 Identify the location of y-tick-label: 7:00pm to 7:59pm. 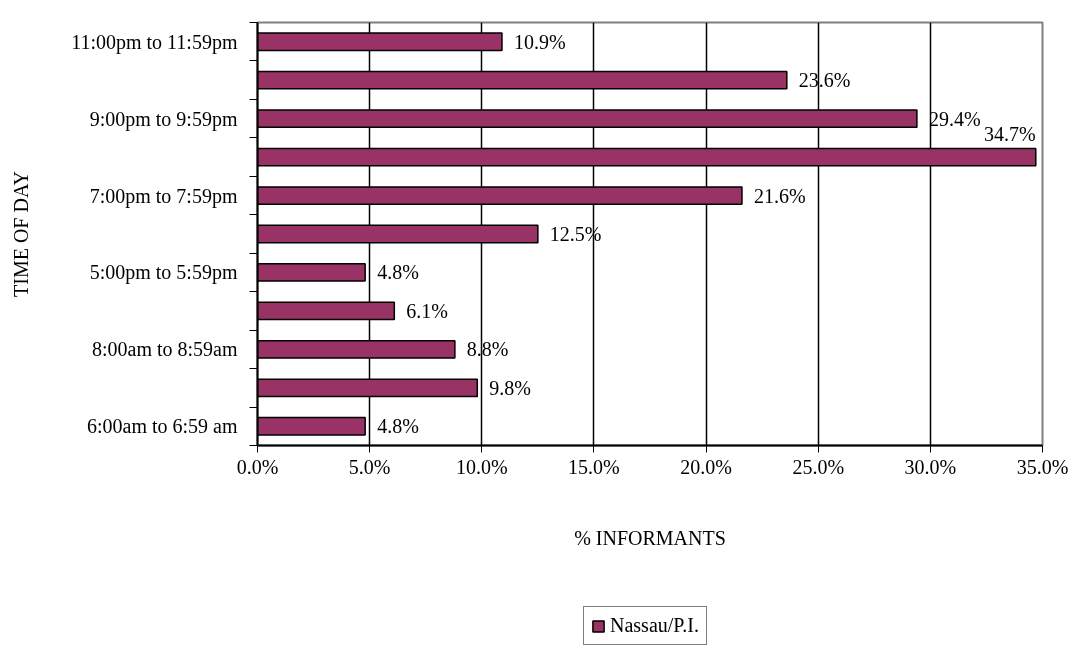
(163, 196).